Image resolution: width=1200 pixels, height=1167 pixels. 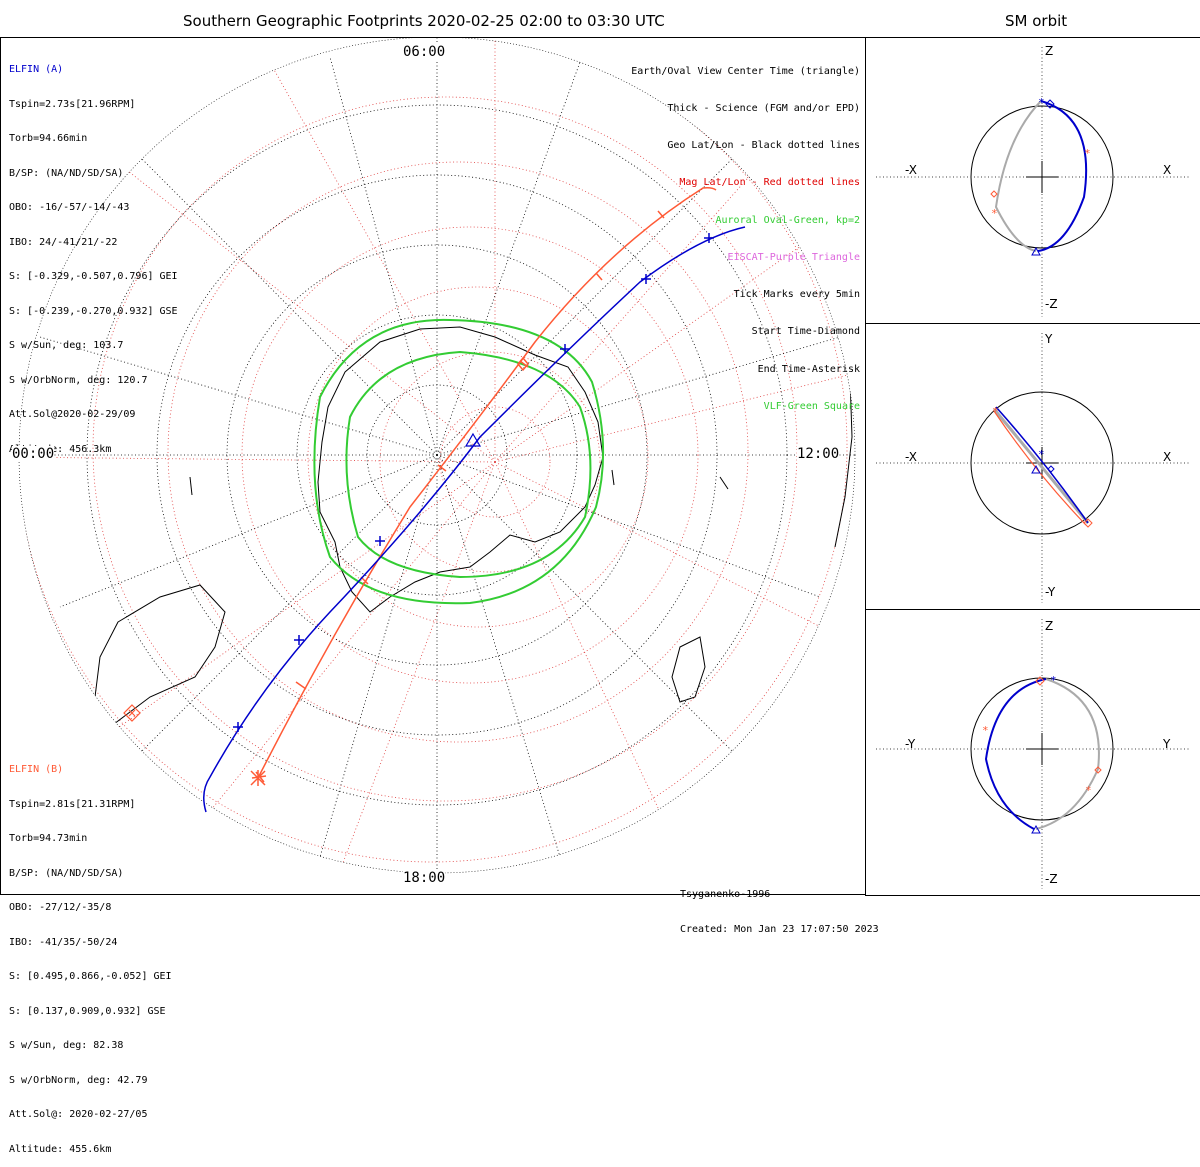 What do you see at coordinates (1167, 744) in the screenshot?
I see `panel3-right-label: Y` at bounding box center [1167, 744].